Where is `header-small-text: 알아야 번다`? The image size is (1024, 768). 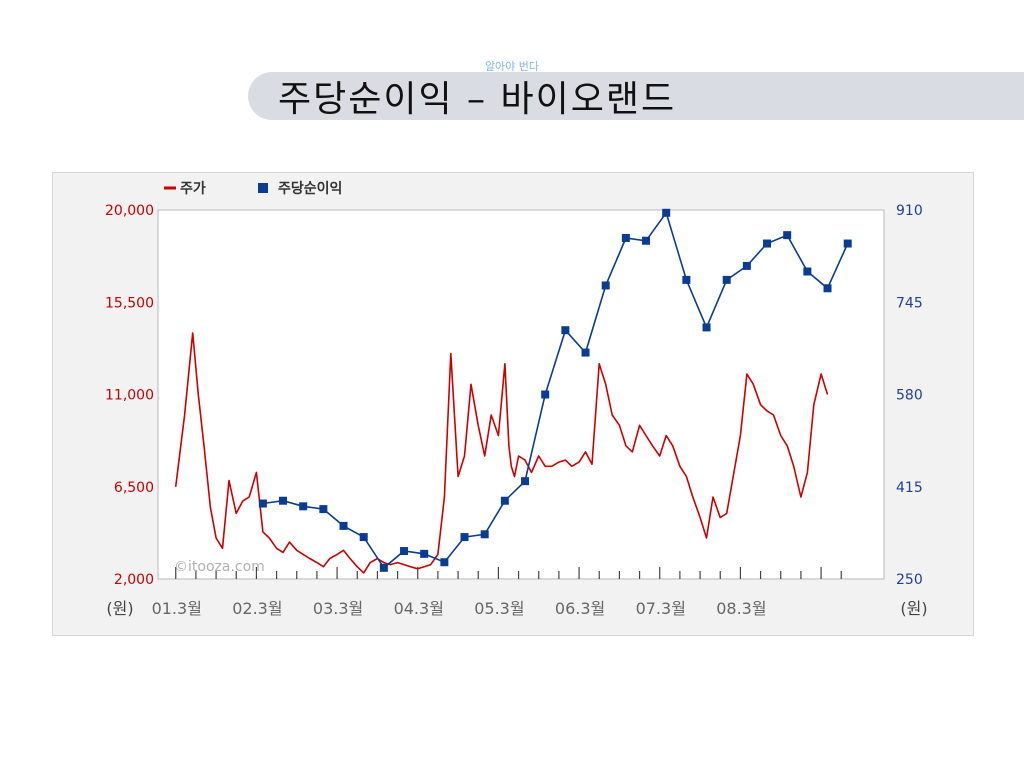 header-small-text: 알아야 번다 is located at coordinates (512, 66).